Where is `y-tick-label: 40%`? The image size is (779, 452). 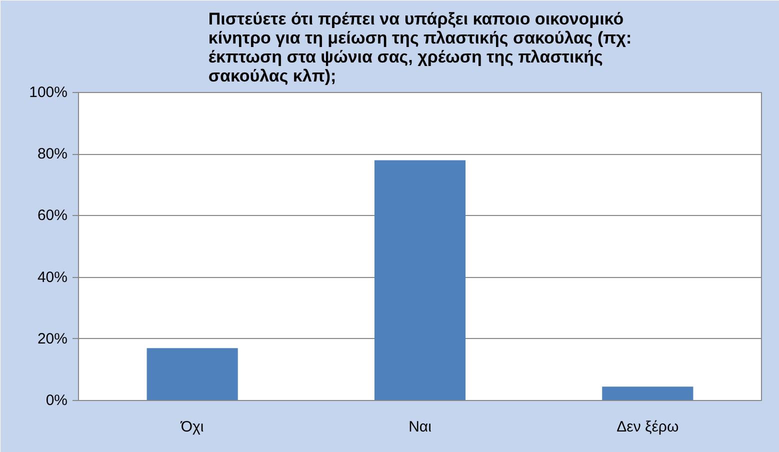
y-tick-label: 40% is located at coordinates (52, 277).